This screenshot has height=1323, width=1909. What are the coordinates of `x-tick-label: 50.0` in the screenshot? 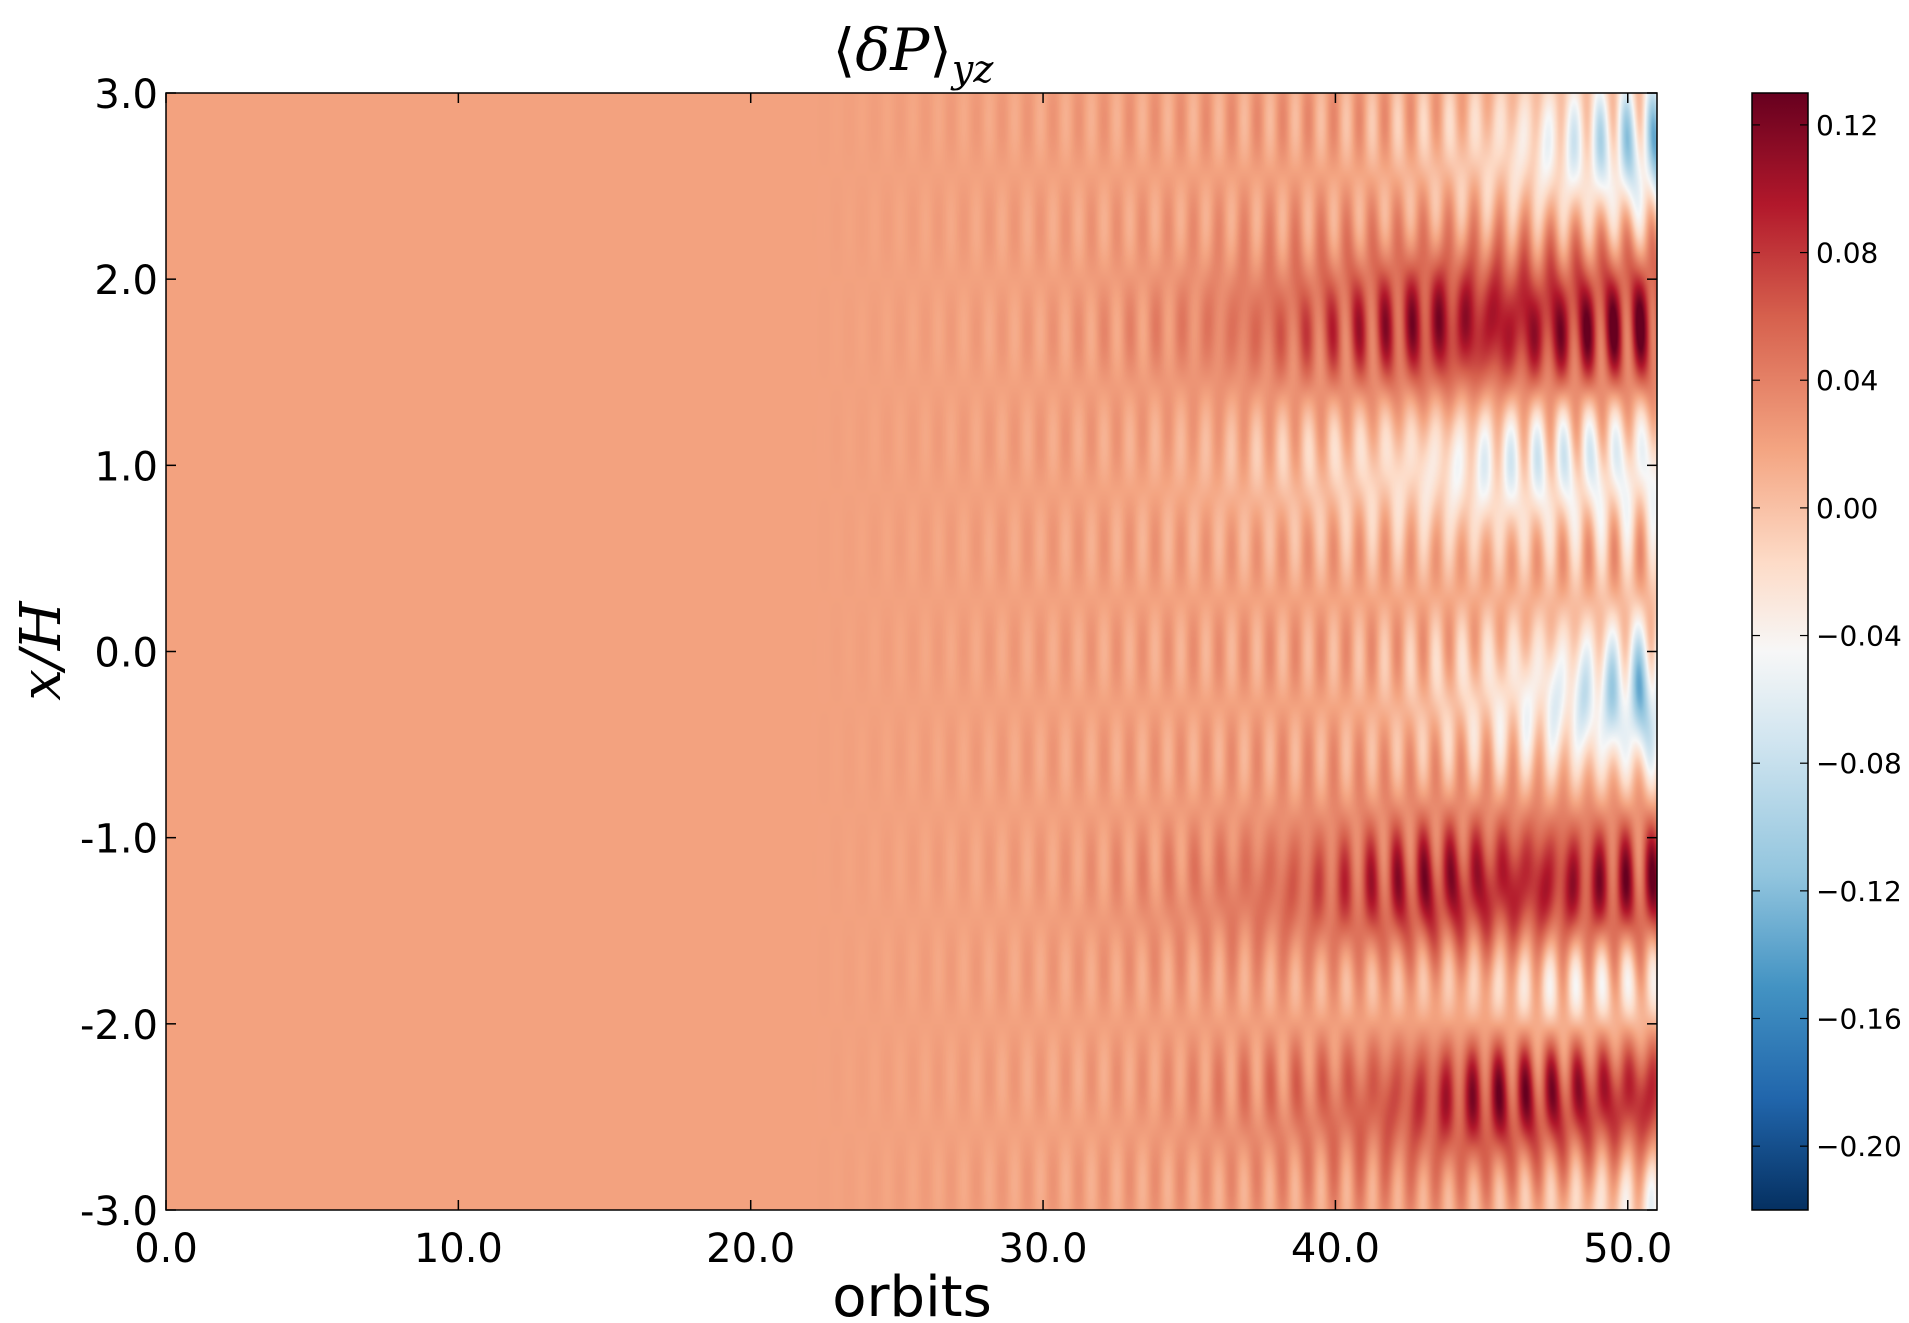 It's located at (1627, 1249).